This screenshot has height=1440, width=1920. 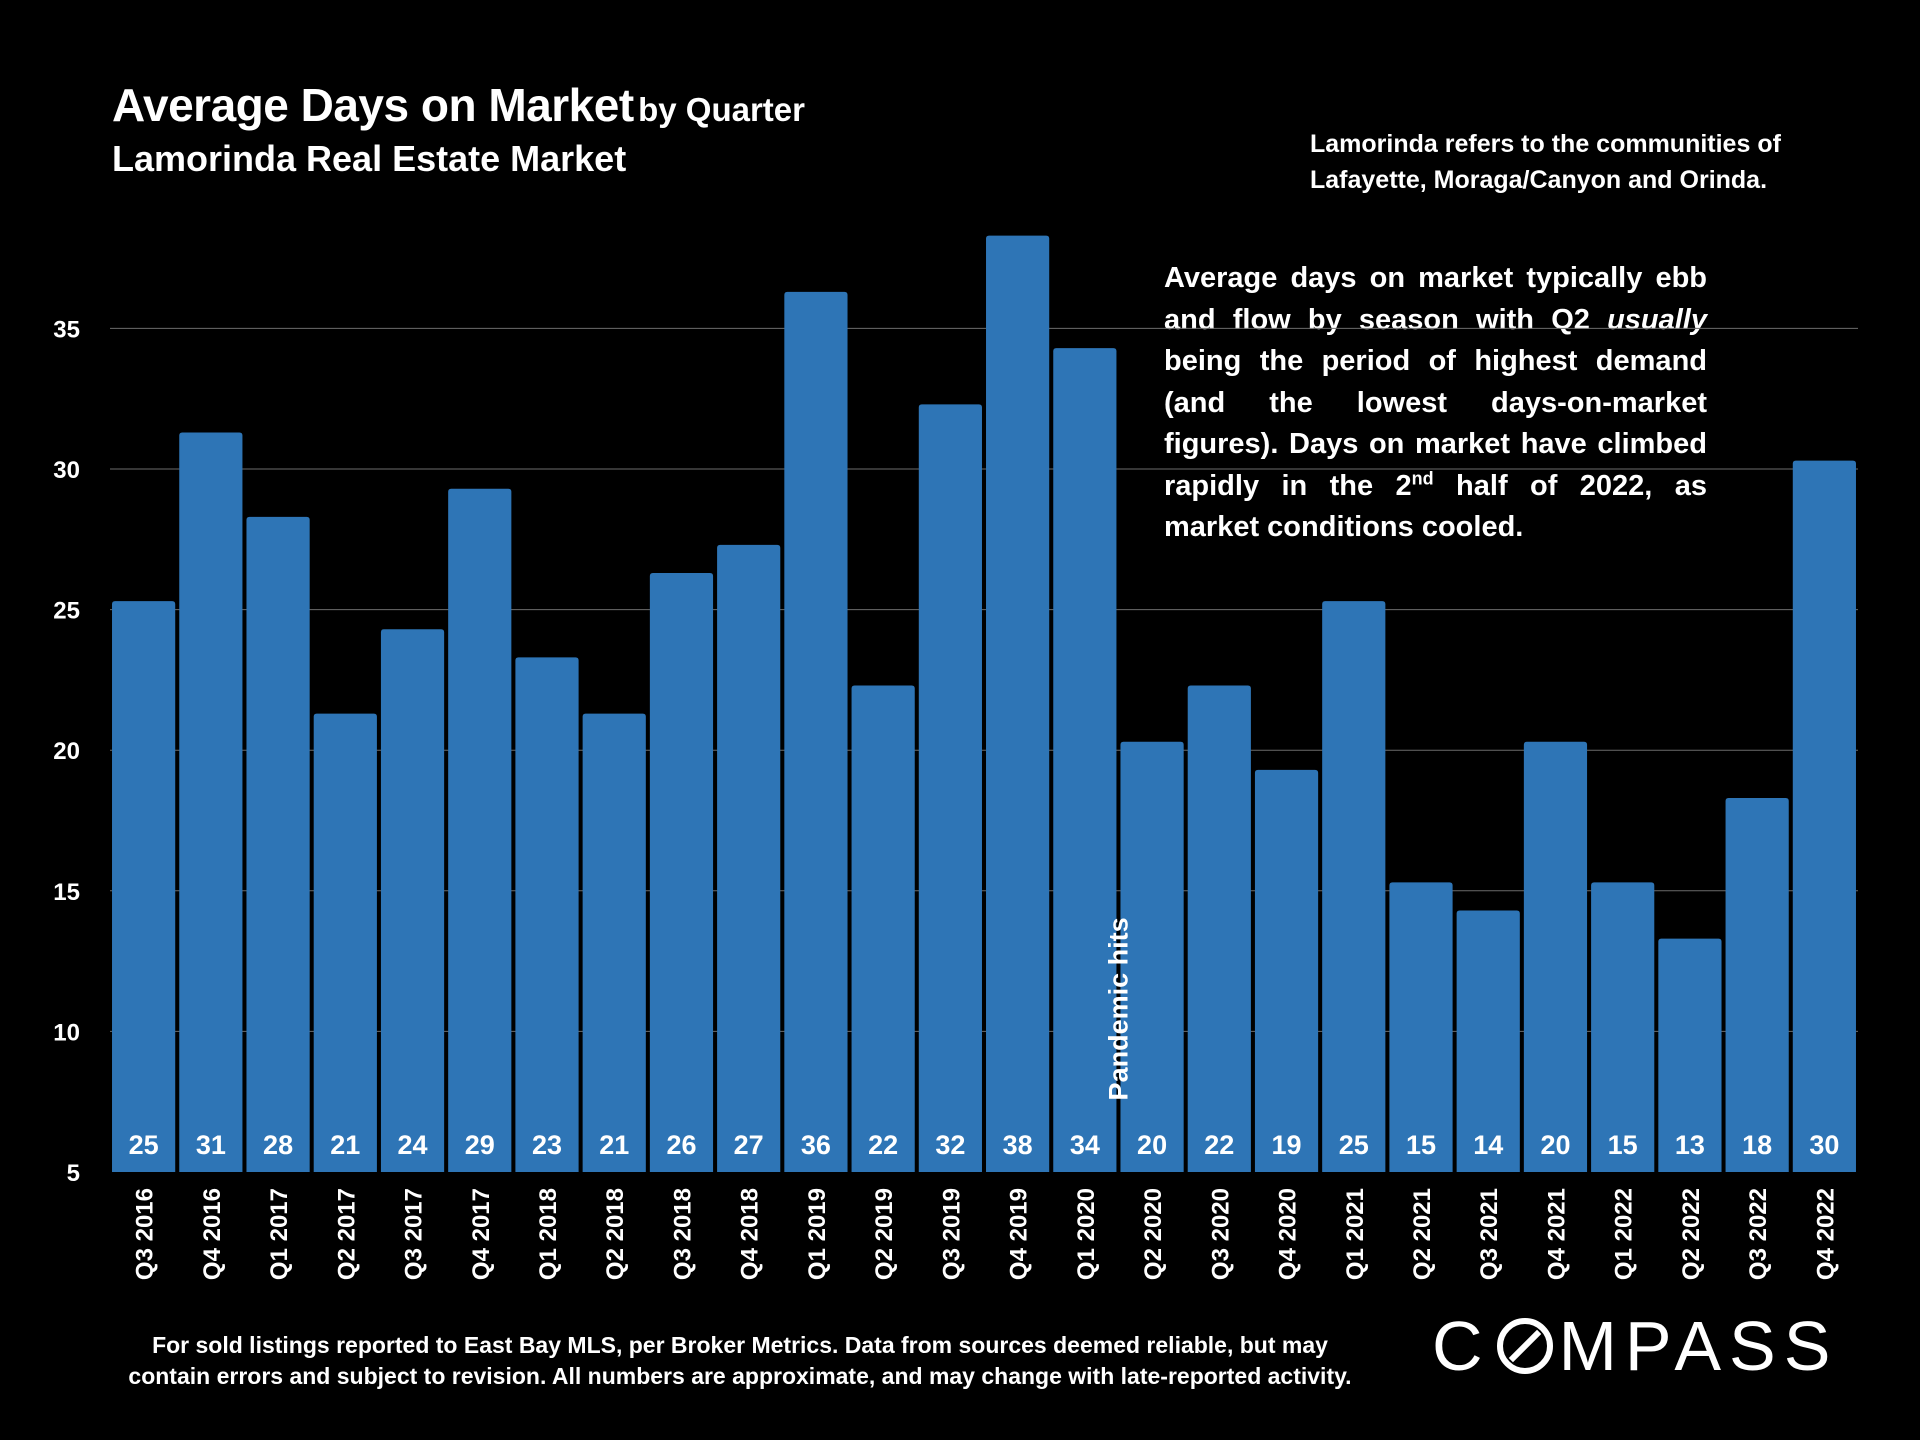 I want to click on data-label: 26, so click(x=681, y=1145).